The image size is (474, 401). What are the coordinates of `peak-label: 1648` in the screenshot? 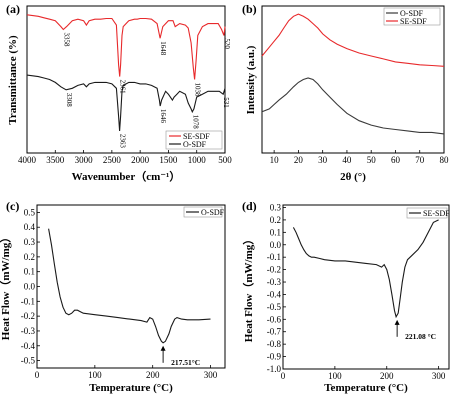 It's located at (163, 48).